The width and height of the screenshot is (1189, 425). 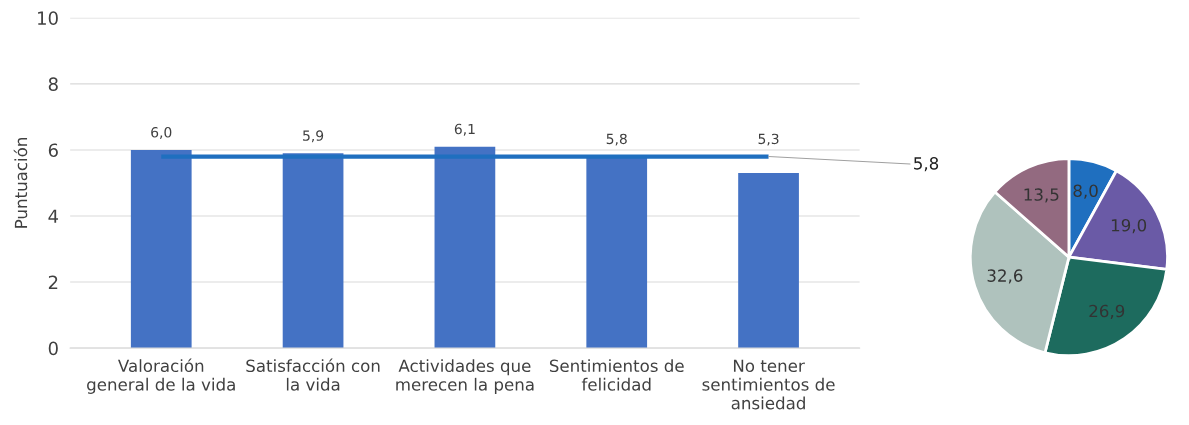 I want to click on x-tick-label: Sentimientos de felicidad, so click(x=616, y=375).